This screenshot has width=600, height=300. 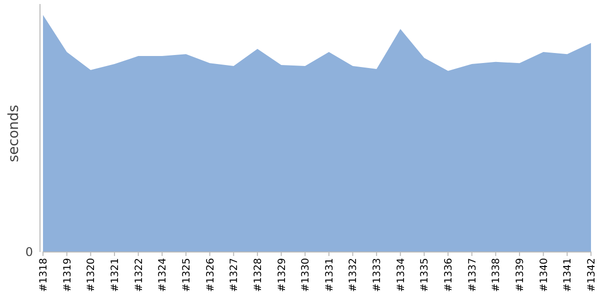 What do you see at coordinates (472, 275) in the screenshot?
I see `x-tick-label: #1337` at bounding box center [472, 275].